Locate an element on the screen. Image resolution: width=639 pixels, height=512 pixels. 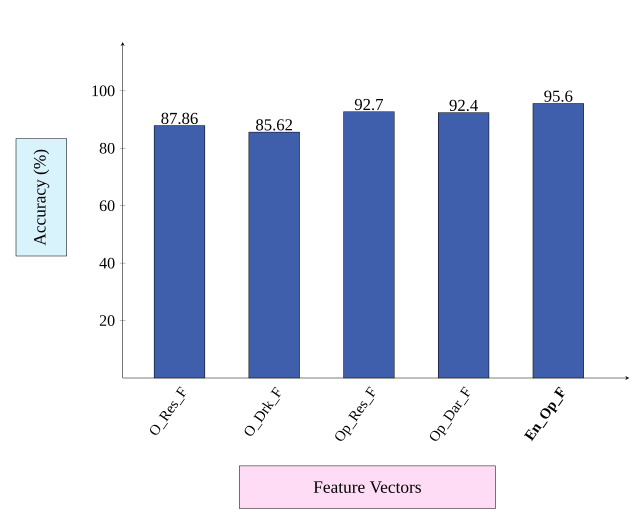
data-label: 85.62 is located at coordinates (274, 125).